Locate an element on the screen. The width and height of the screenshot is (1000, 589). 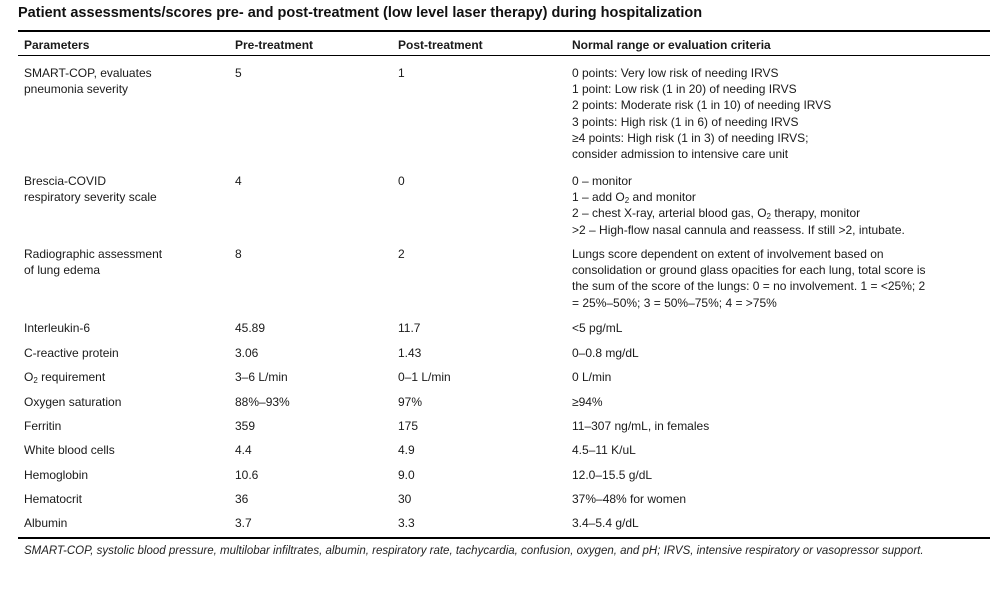
parameter-line: of lung edema is located at coordinates (62, 270).